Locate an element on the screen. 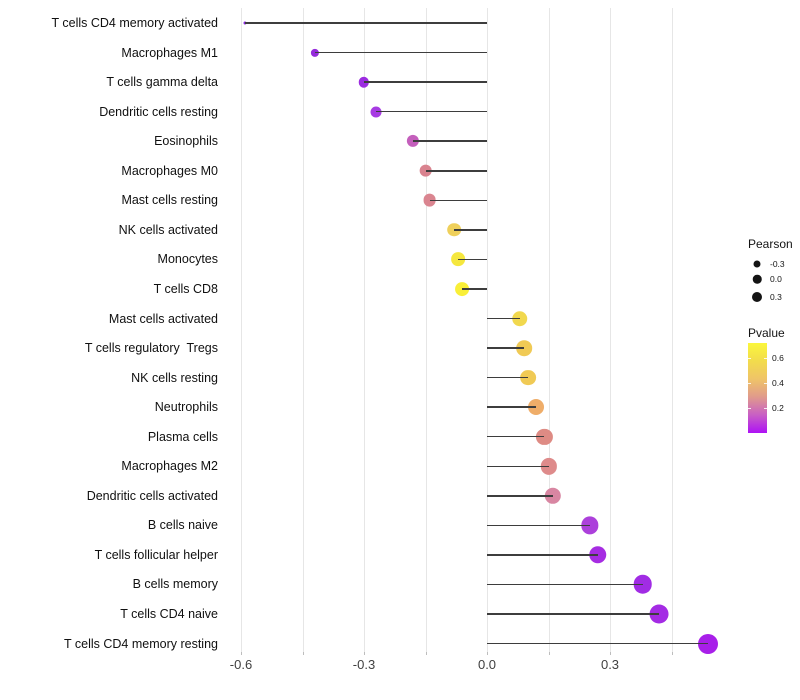 This screenshot has height=700, width=800. category-label: Mast cells resting is located at coordinates (169, 200).